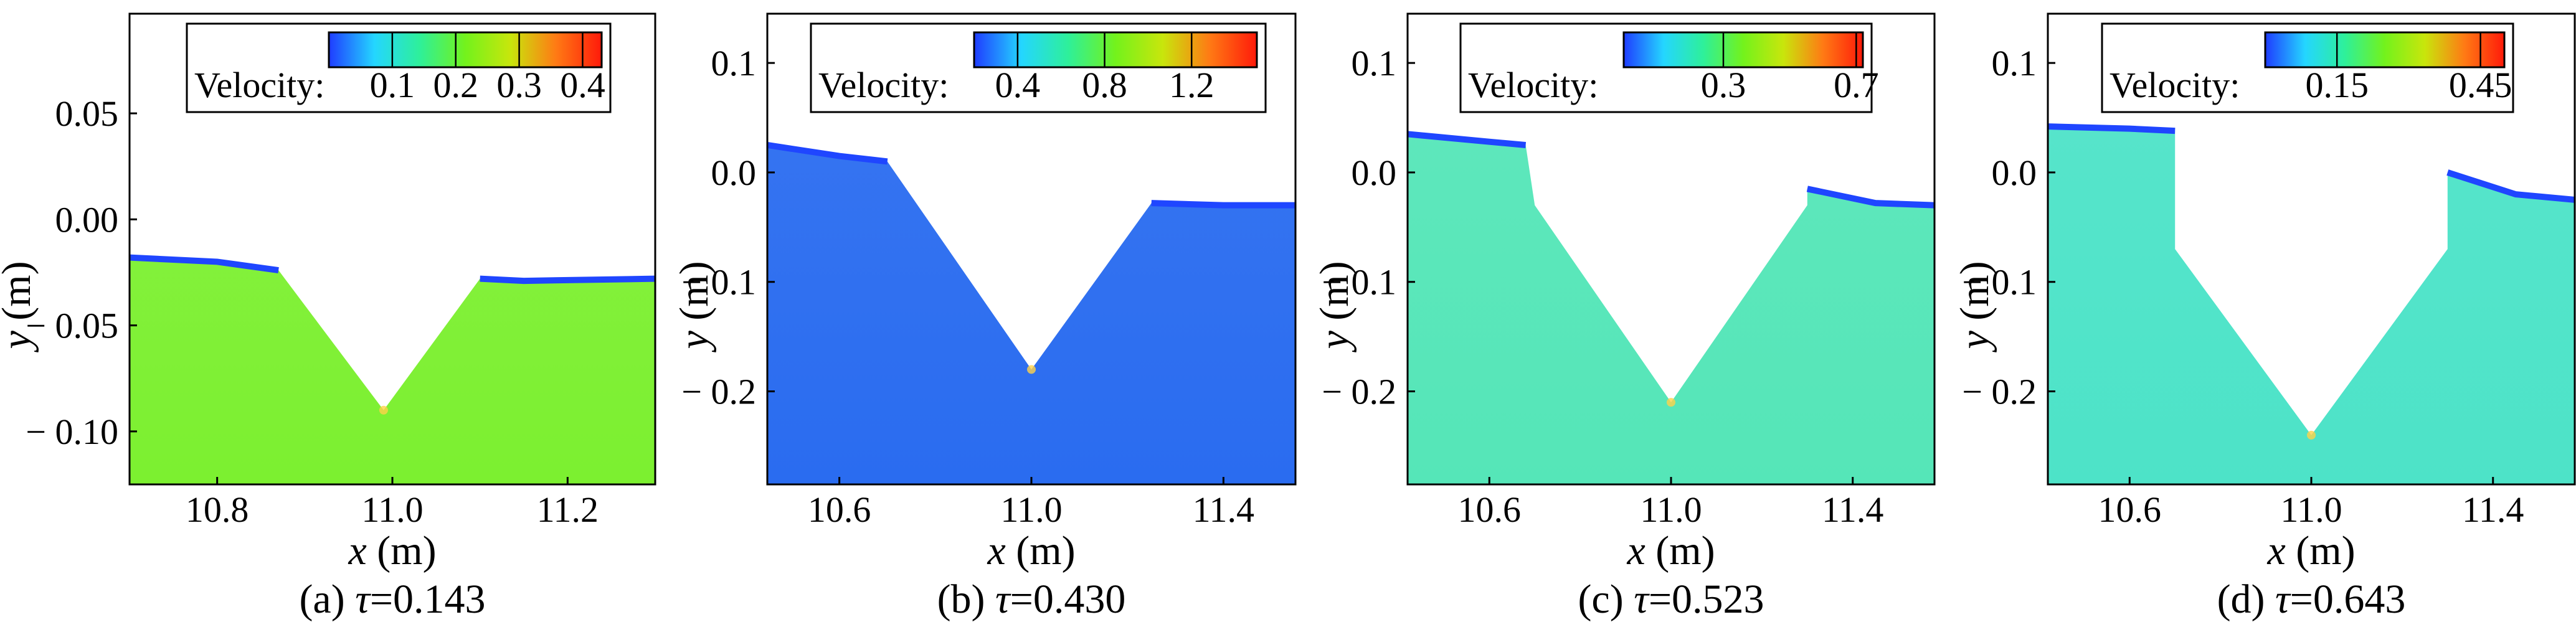 The width and height of the screenshot is (2576, 622). I want to click on velocity-legend: Velocity: 0.4 0.8 1.2, so click(1038, 67).